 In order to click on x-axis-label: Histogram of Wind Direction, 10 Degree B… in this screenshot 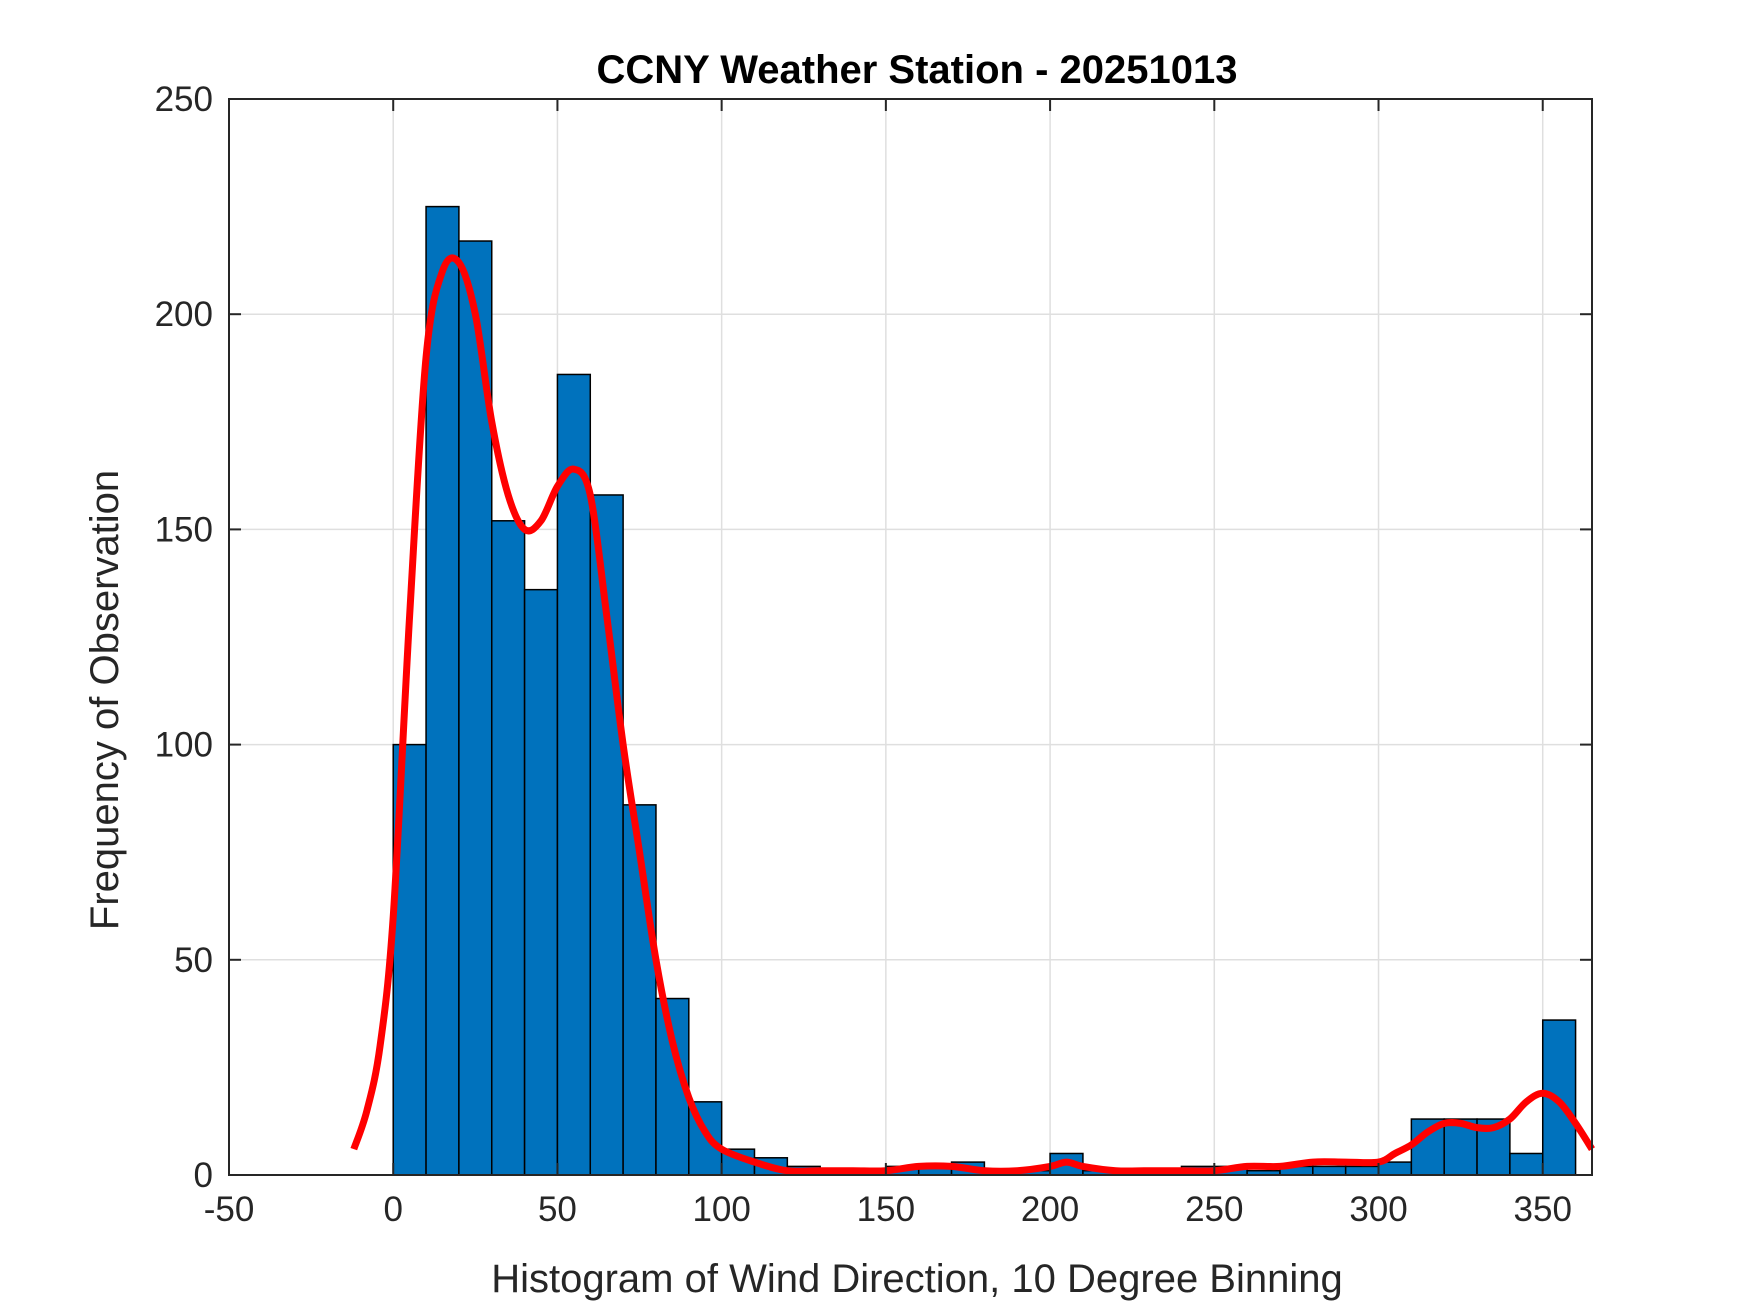, I will do `click(917, 1279)`.